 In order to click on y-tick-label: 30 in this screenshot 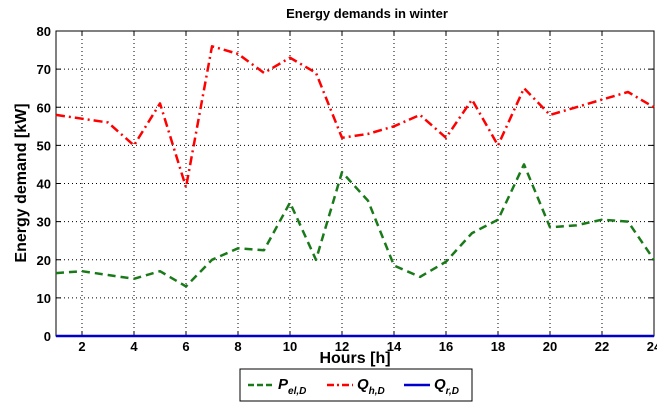, I will do `click(44, 222)`.